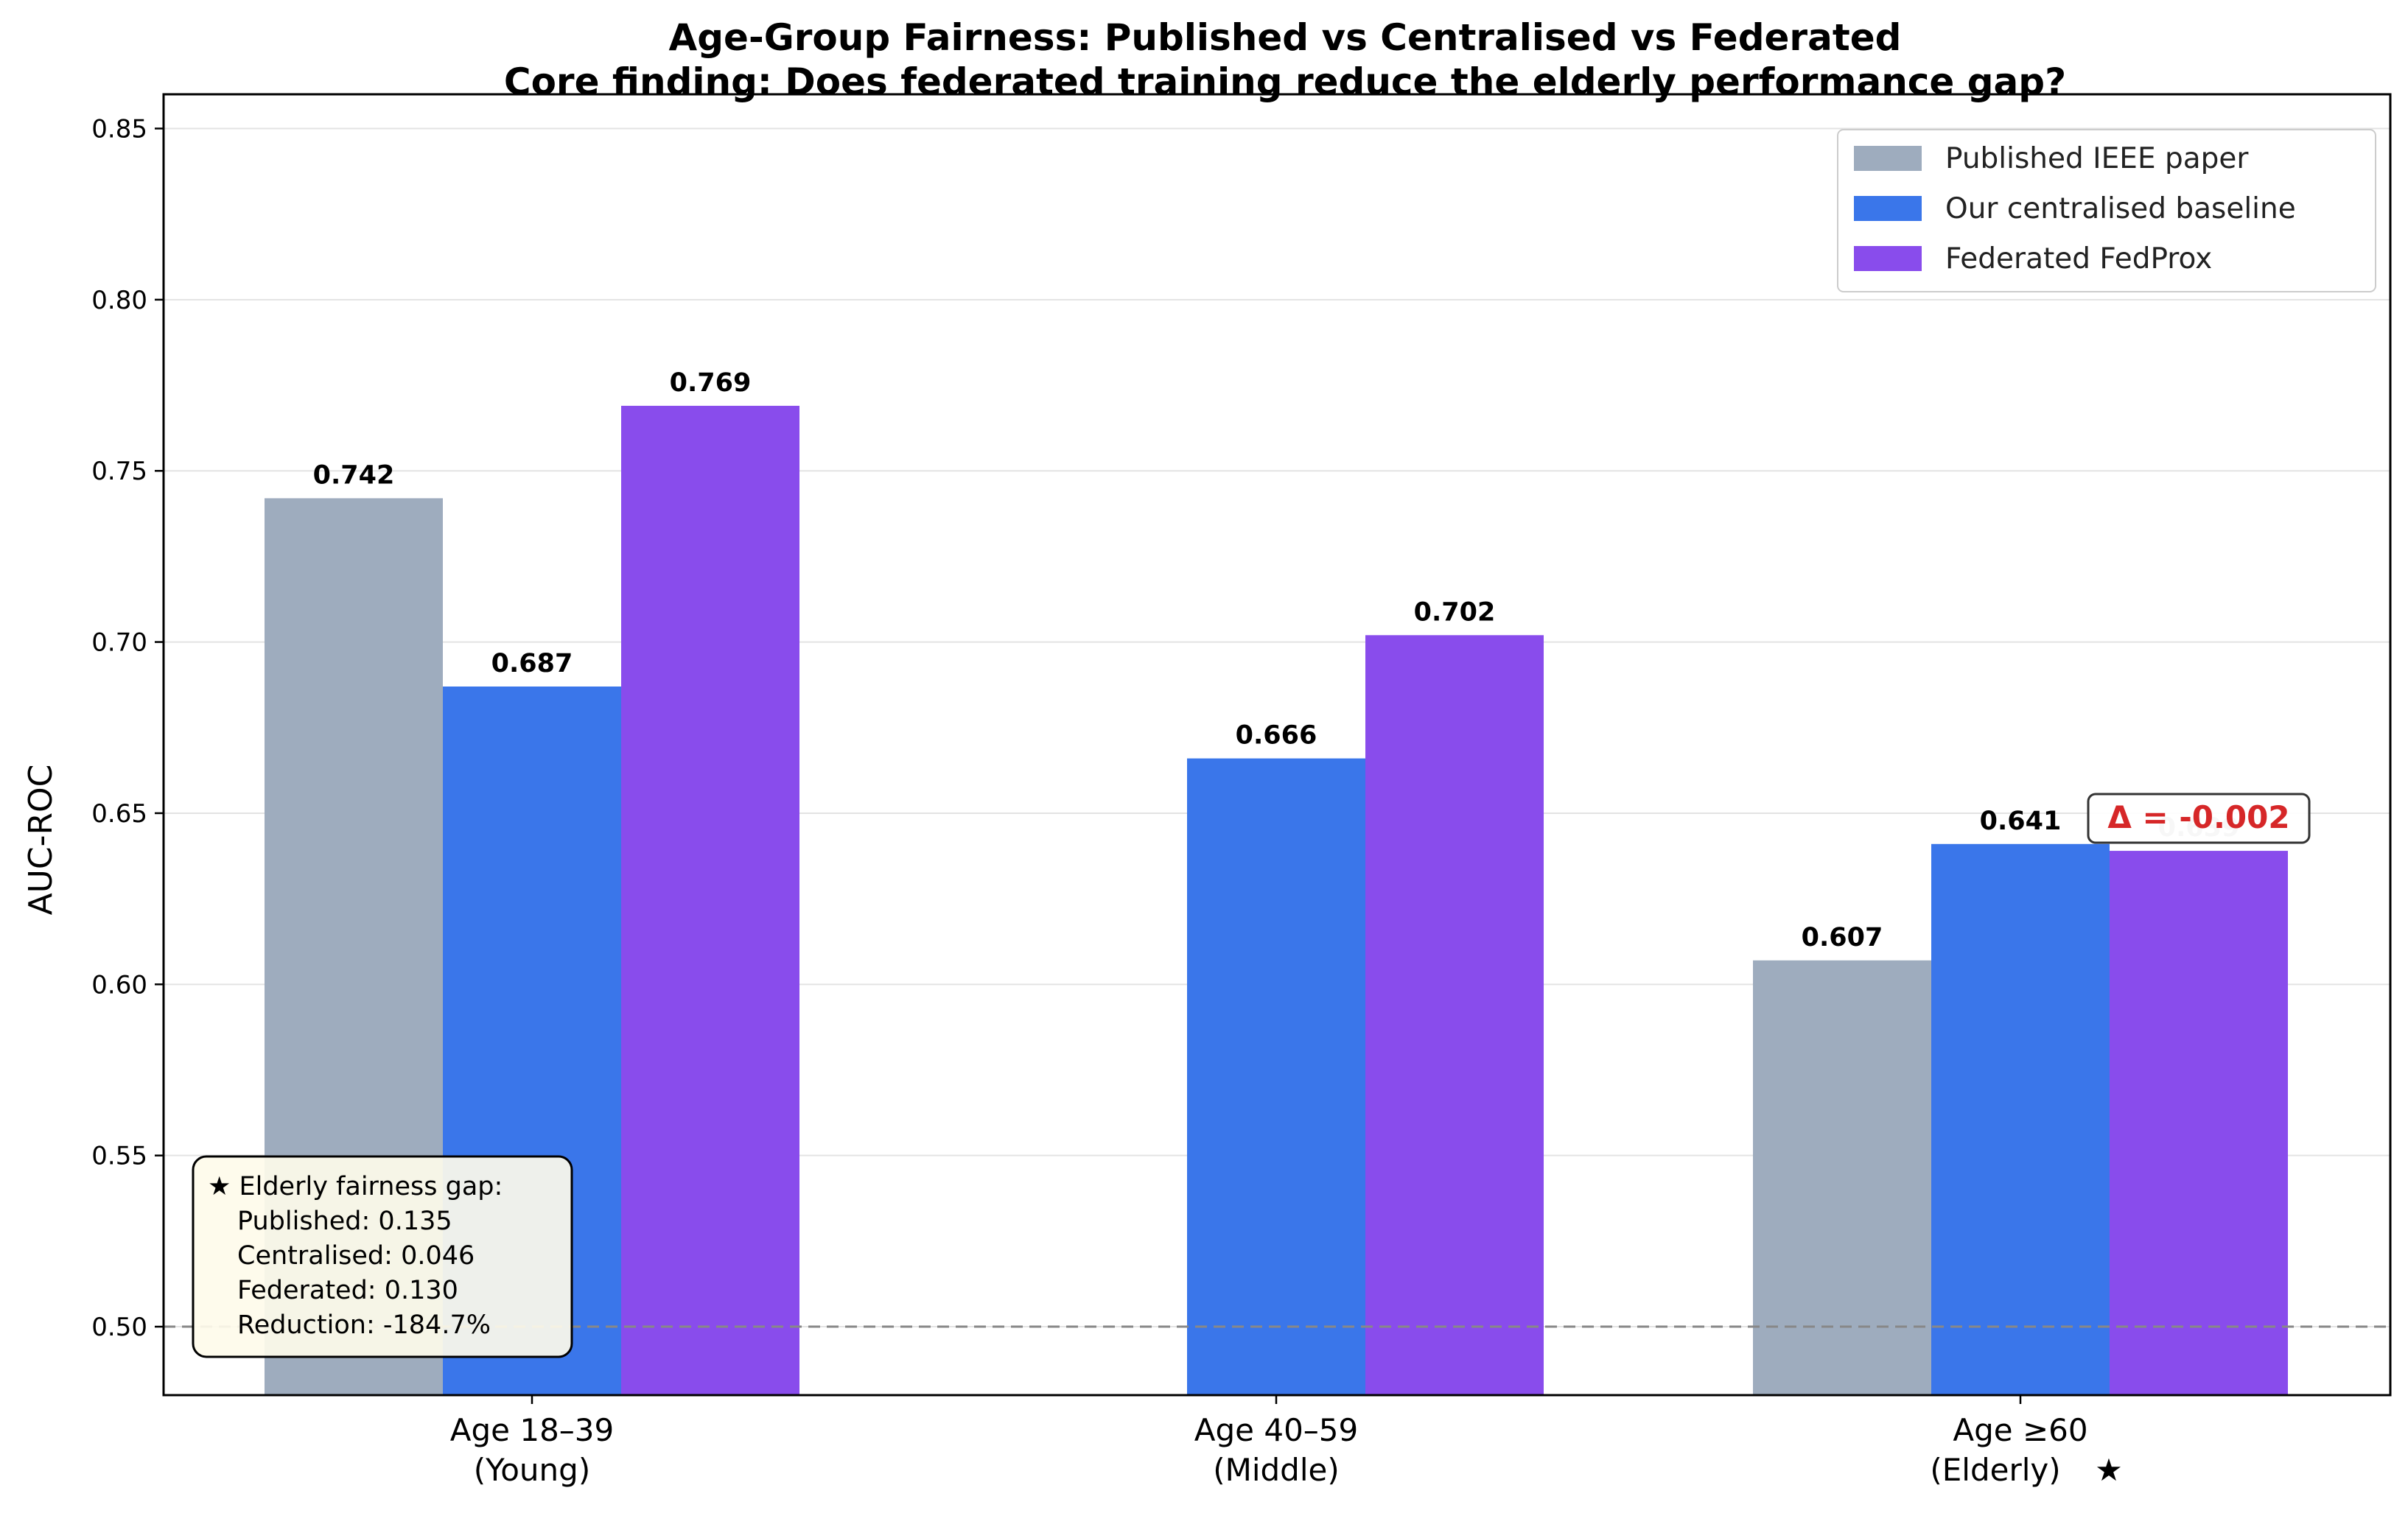 This screenshot has width=2408, height=1513. What do you see at coordinates (41, 840) in the screenshot?
I see `y-axis-label: AUC-ROC` at bounding box center [41, 840].